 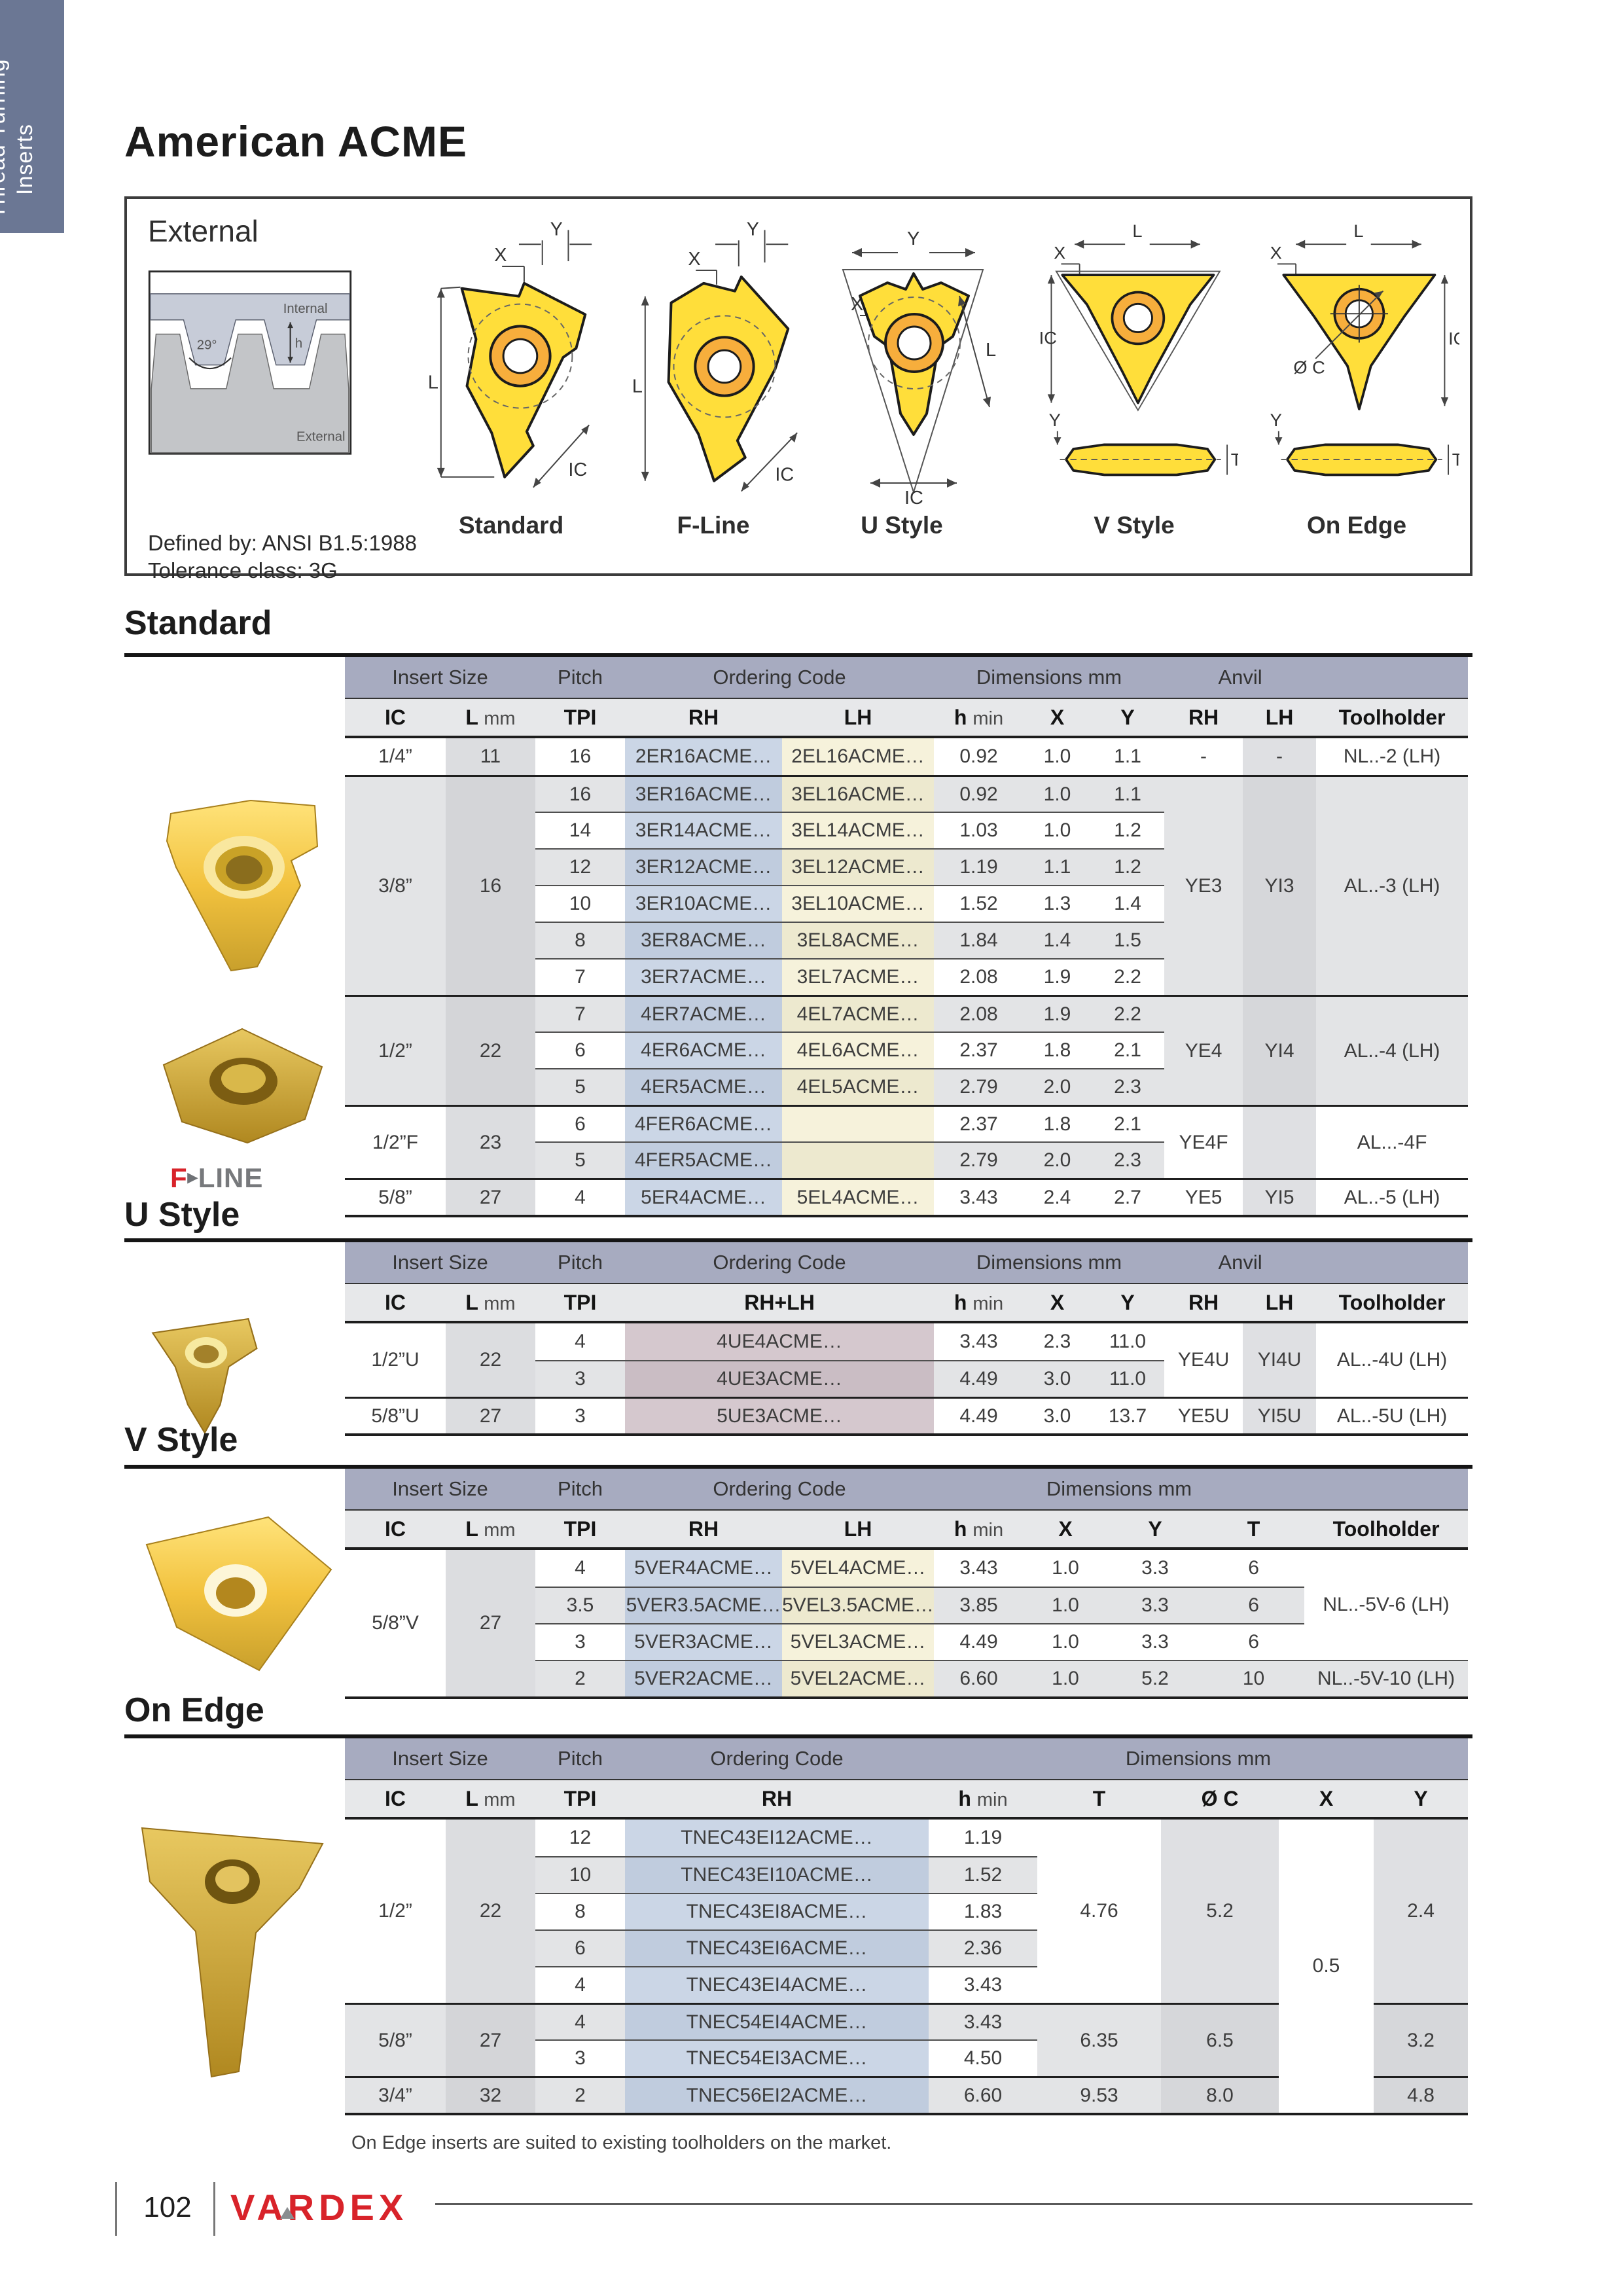 I want to click on td-anvil-lh, so click(x=1280, y=1141).